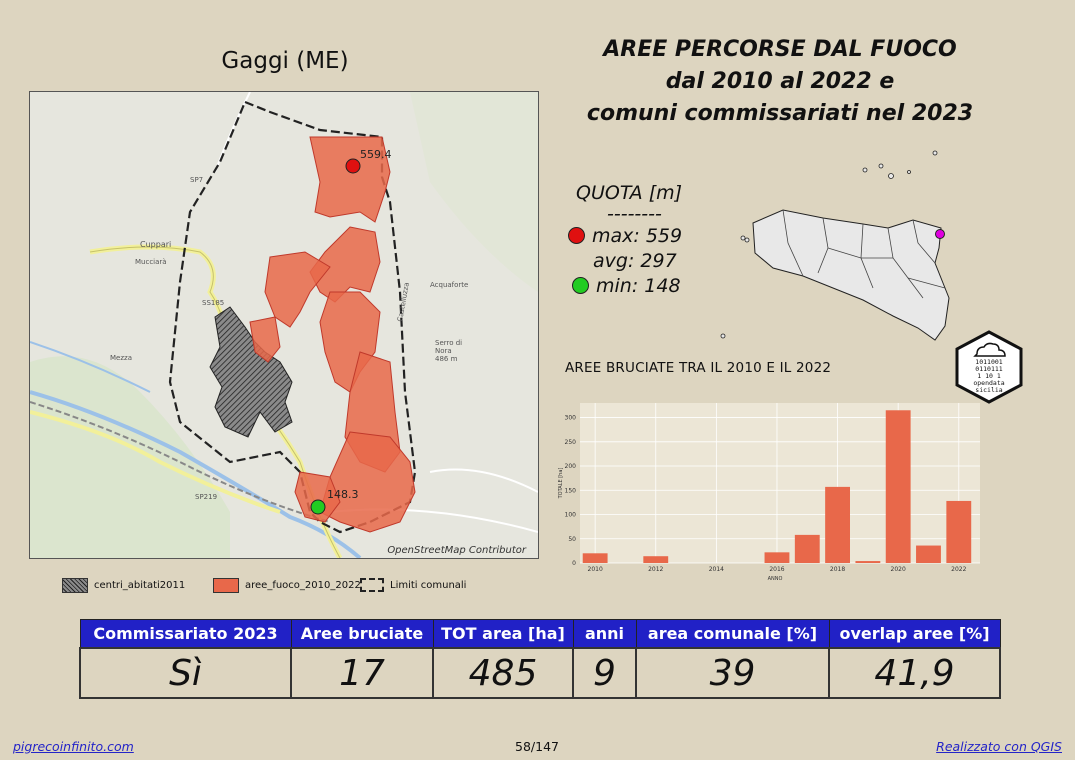 The image size is (1075, 760). I want to click on bar-2019, so click(868, 562).